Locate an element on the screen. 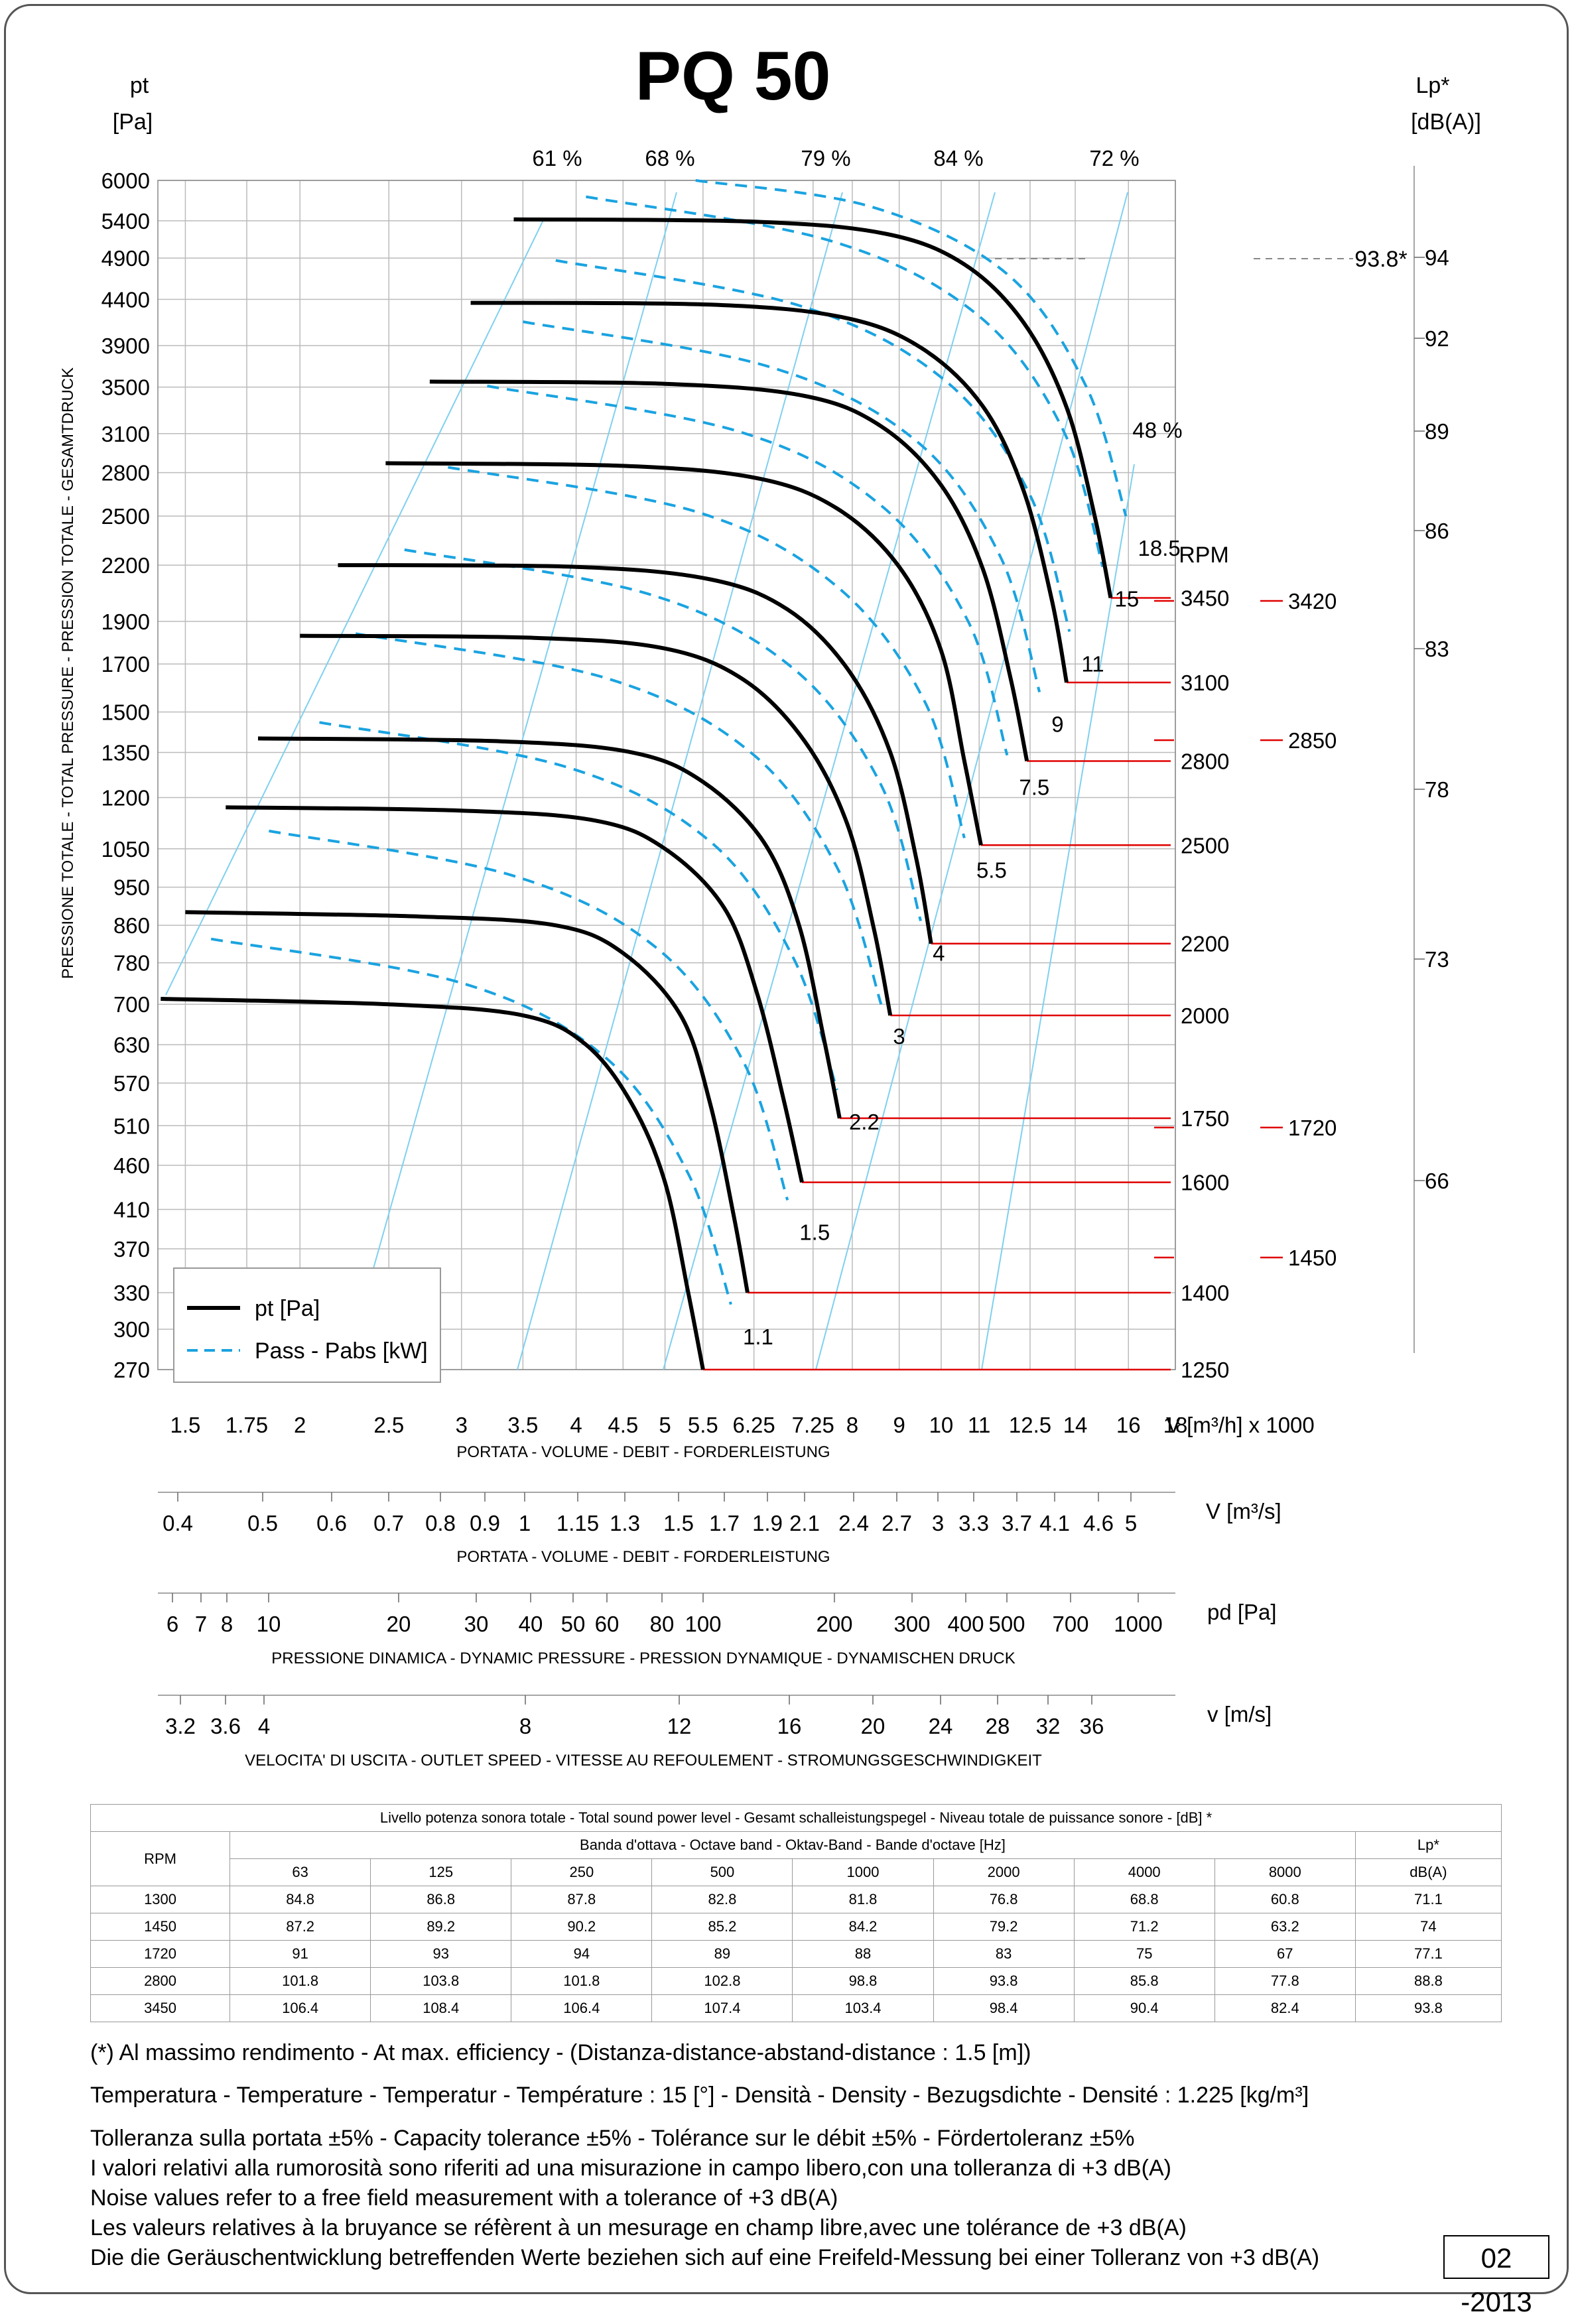 This screenshot has height=2324, width=1574. sound-row: 1720 91 93 94 89 88 83 75 67 77.1 is located at coordinates (796, 1954).